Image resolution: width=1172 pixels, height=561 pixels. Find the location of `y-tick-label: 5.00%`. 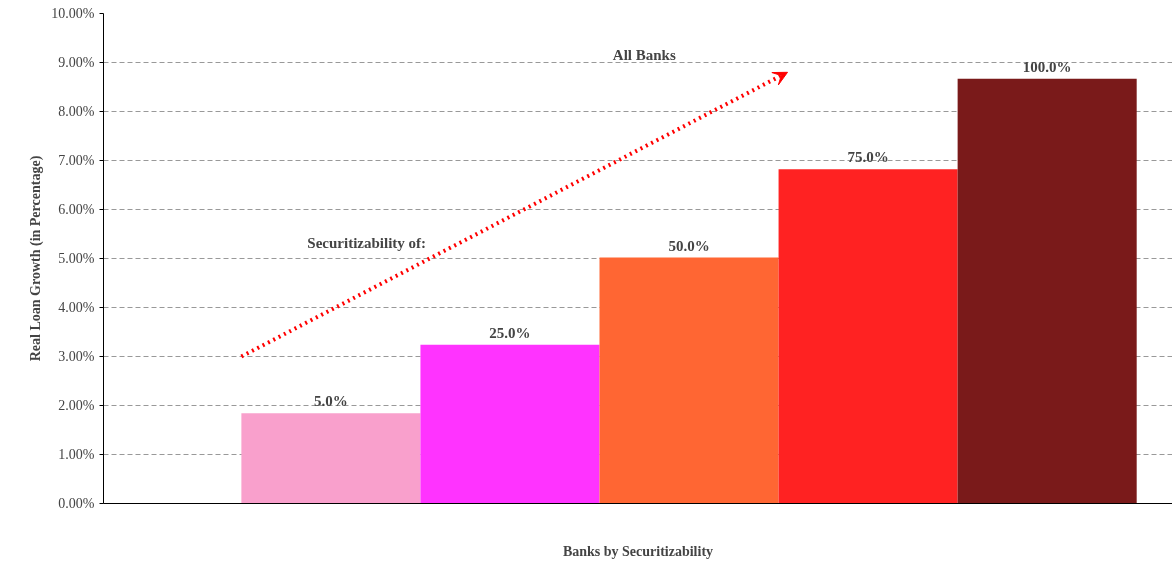

y-tick-label: 5.00% is located at coordinates (76, 258).